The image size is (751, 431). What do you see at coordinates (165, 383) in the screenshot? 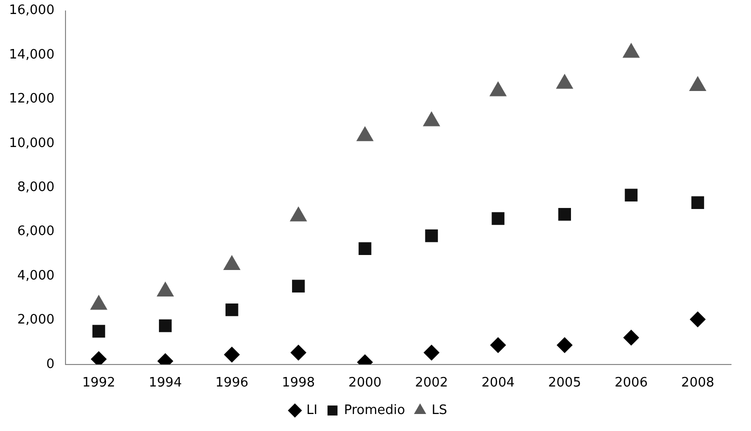
I see `x-tick-label: 1994` at bounding box center [165, 383].